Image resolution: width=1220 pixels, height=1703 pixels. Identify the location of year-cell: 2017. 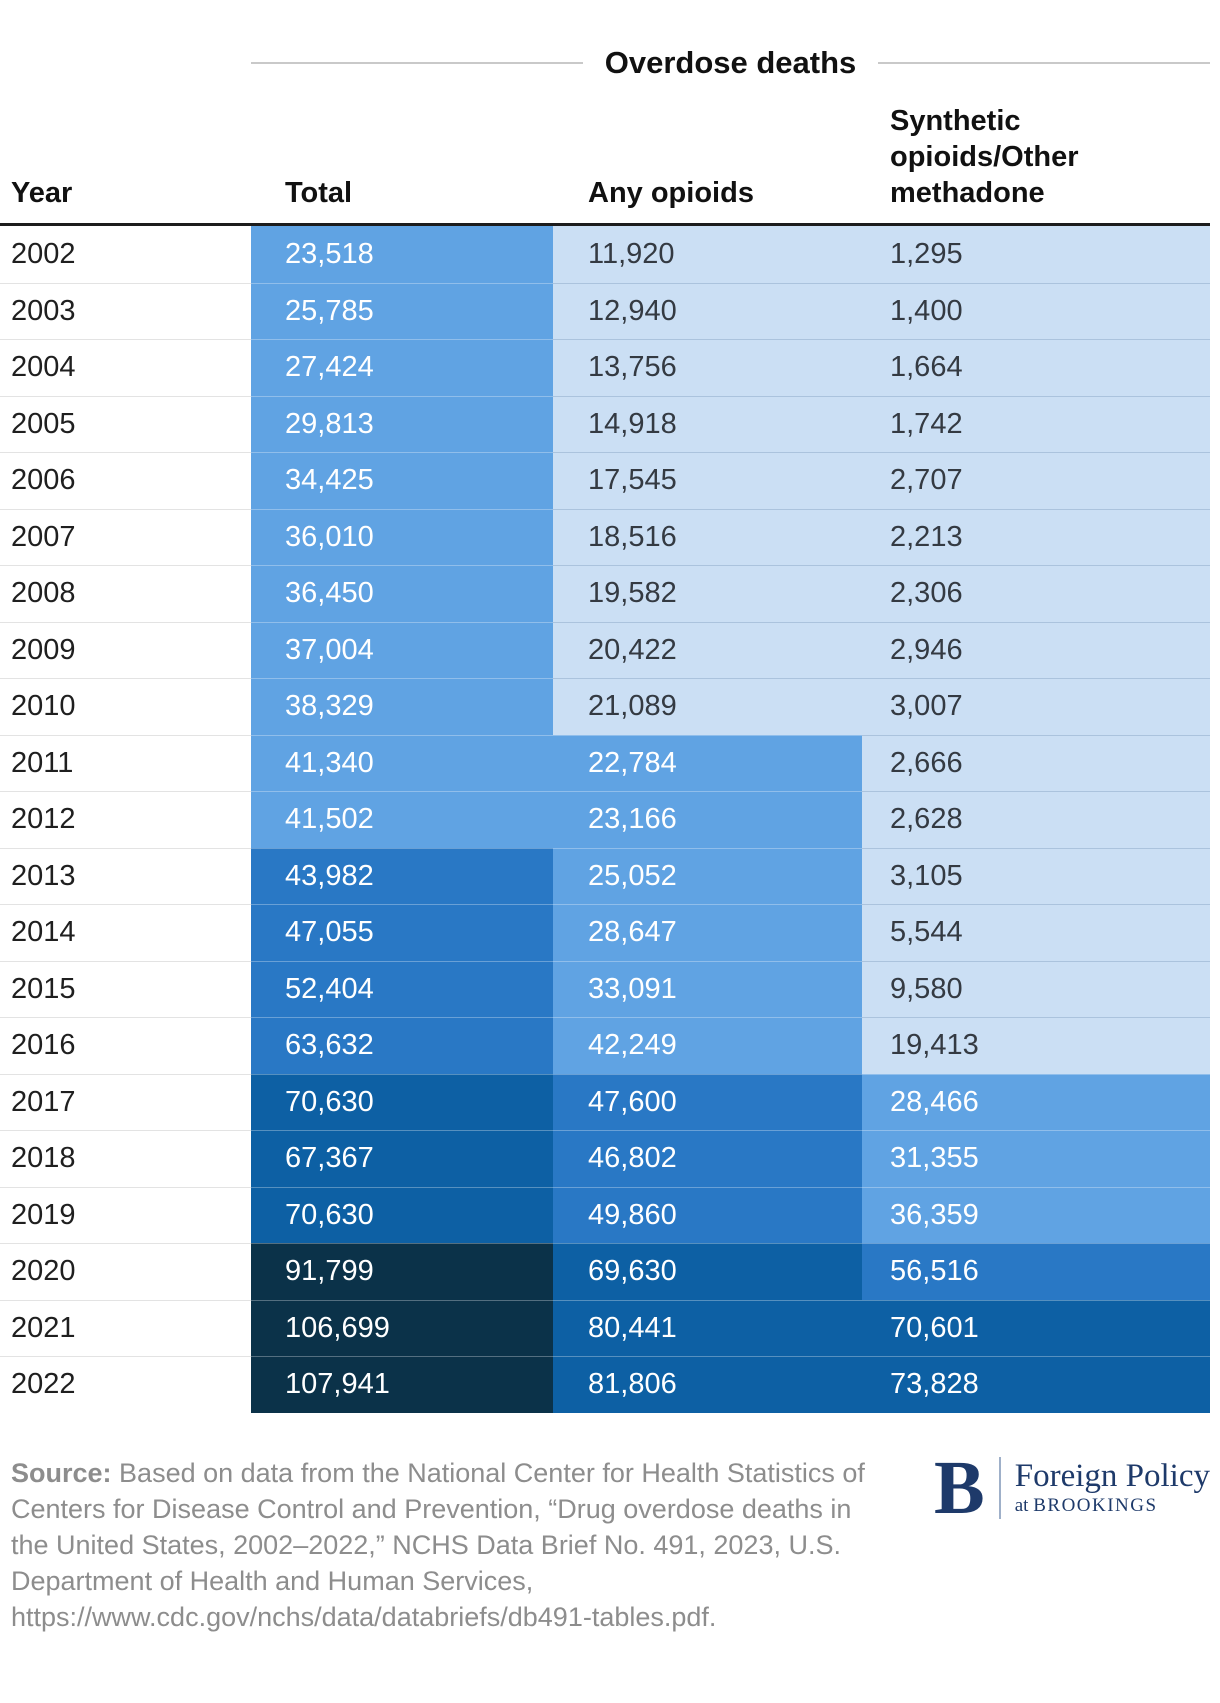
(125, 1102).